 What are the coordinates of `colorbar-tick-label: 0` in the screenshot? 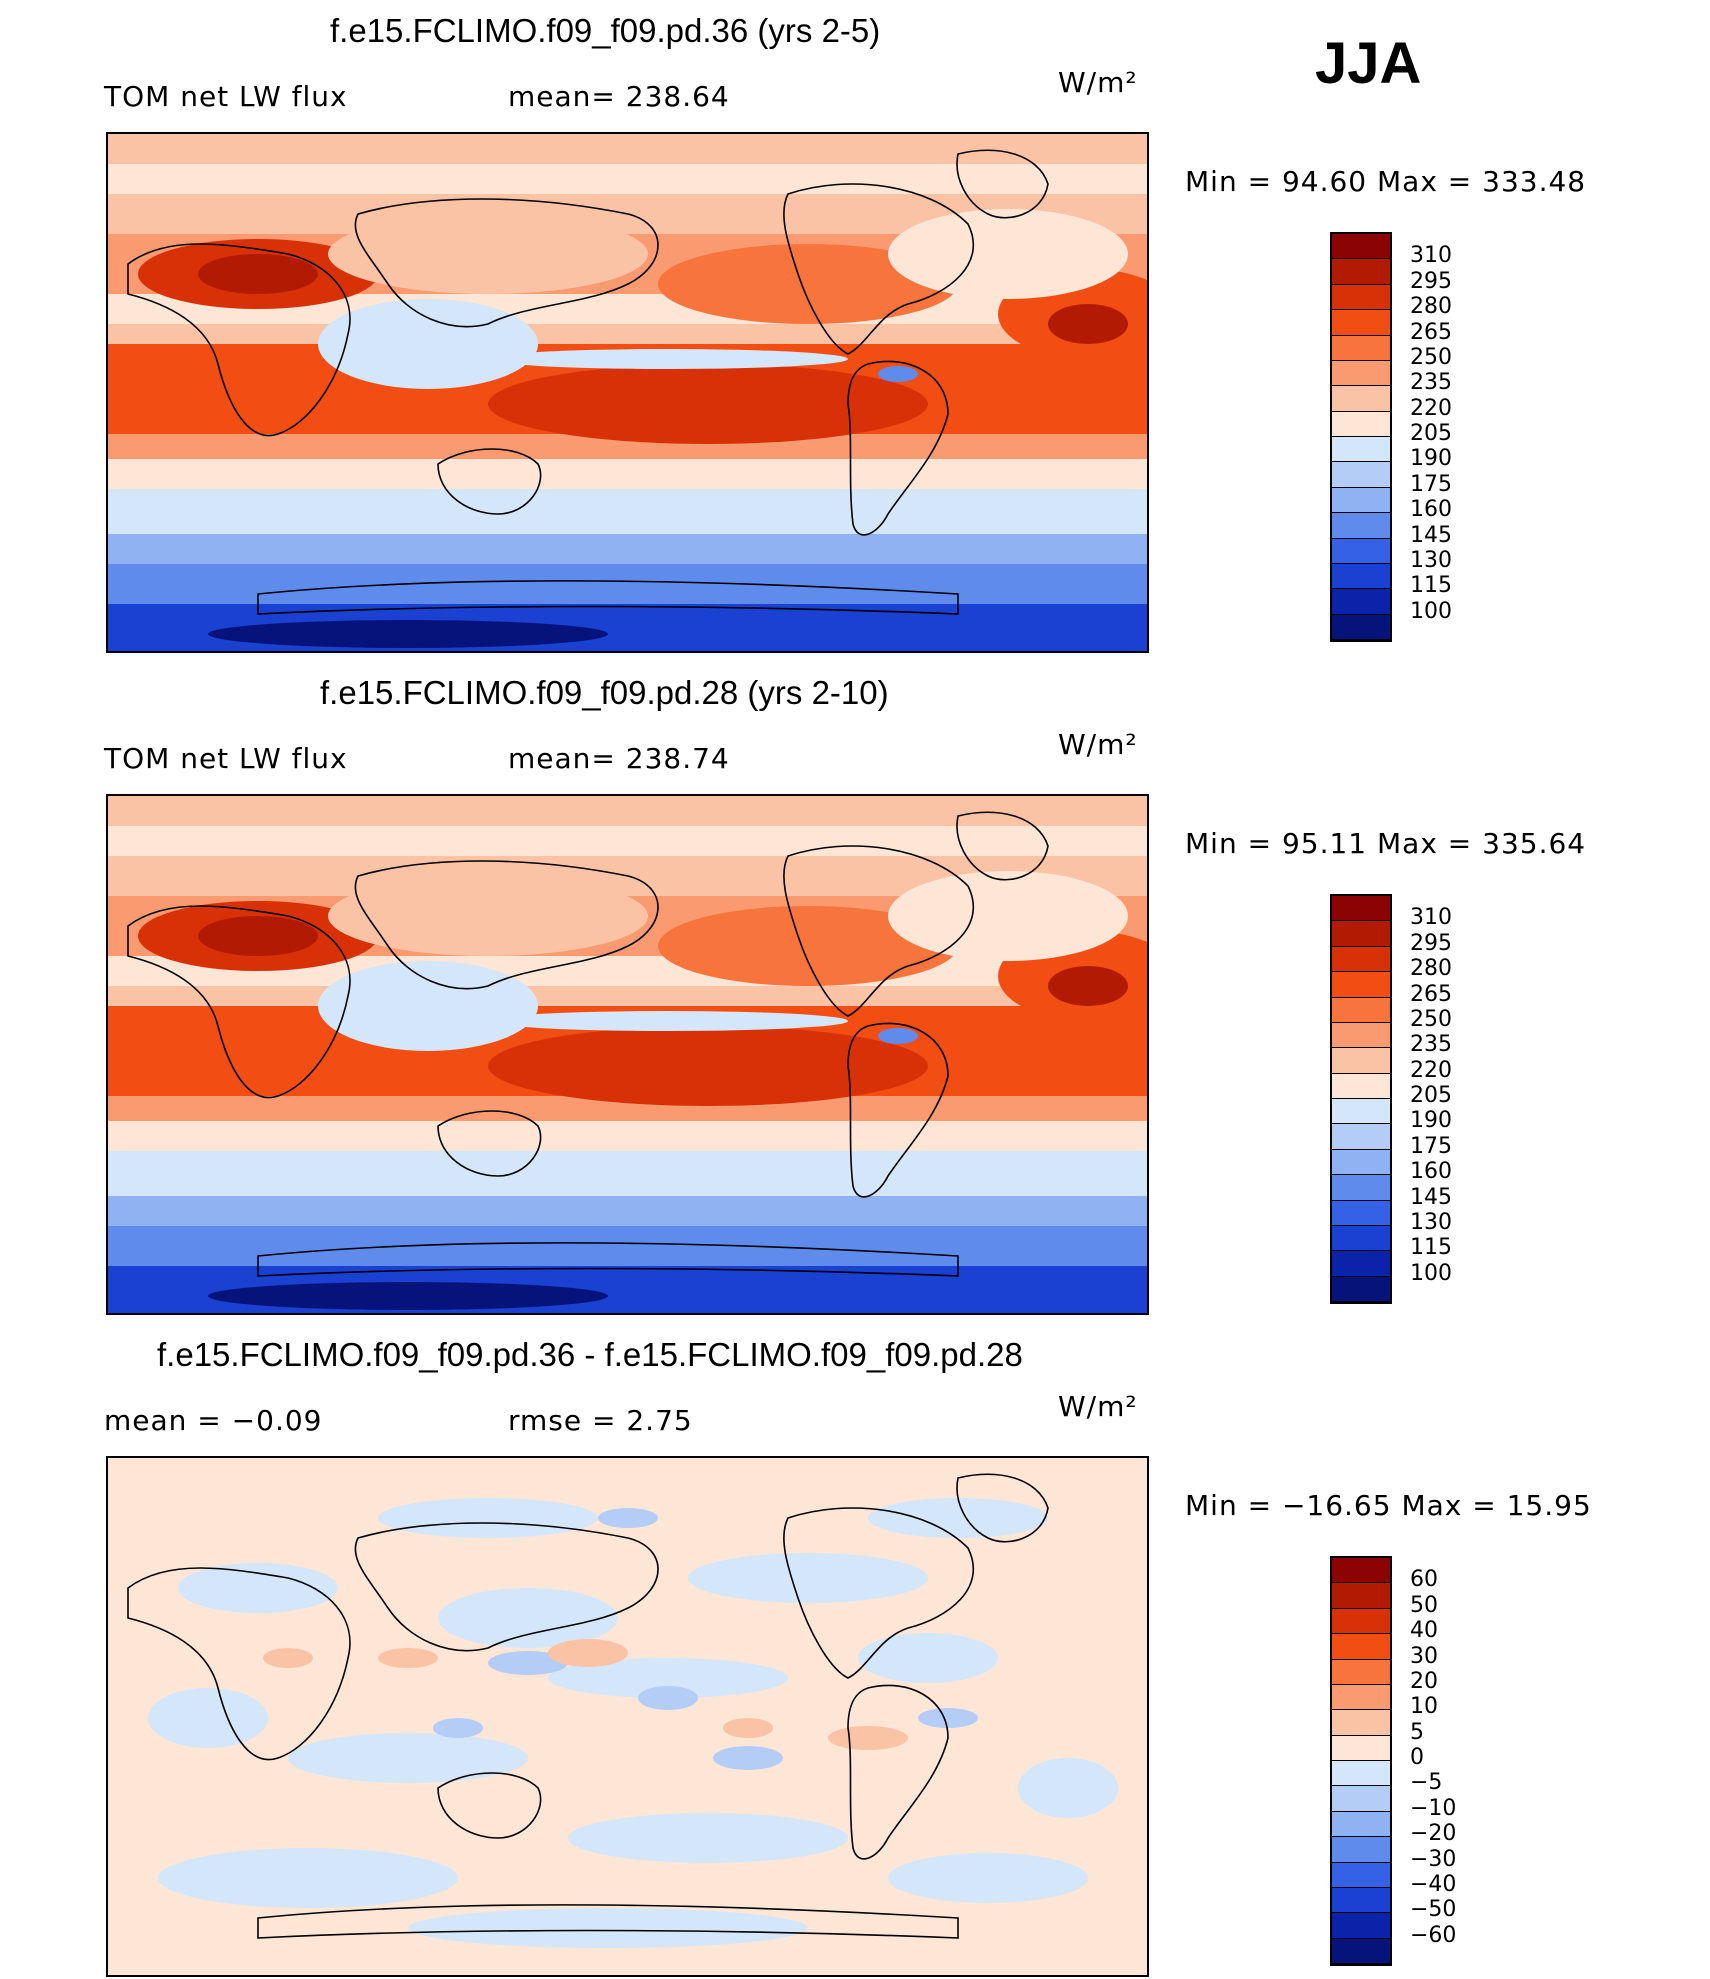 It's located at (1417, 1757).